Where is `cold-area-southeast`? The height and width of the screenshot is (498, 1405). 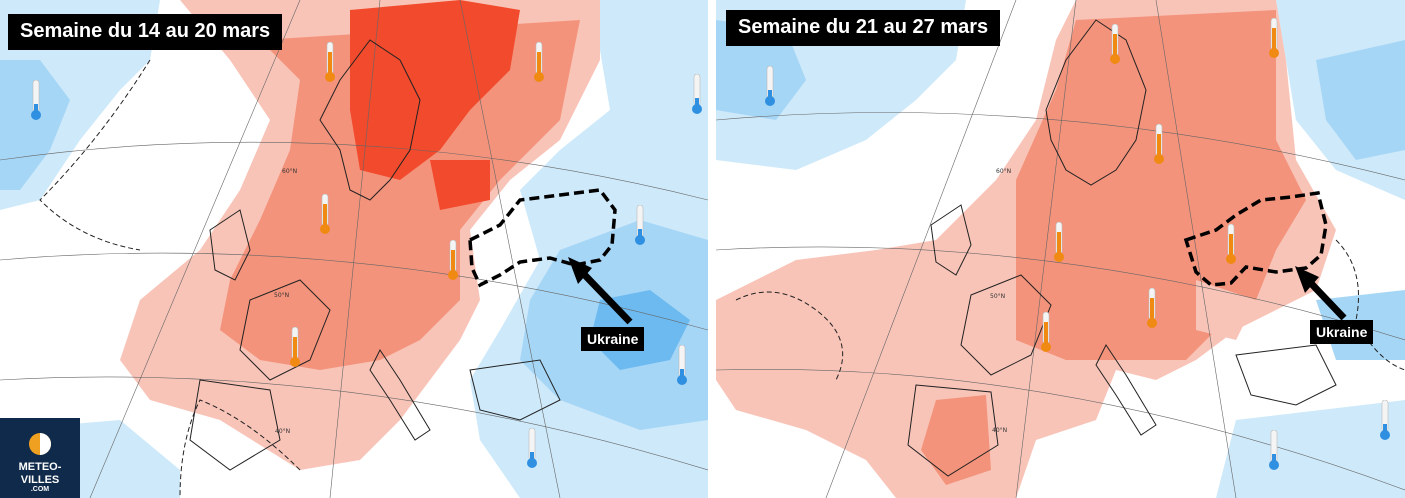 cold-area-southeast is located at coordinates (1310, 449).